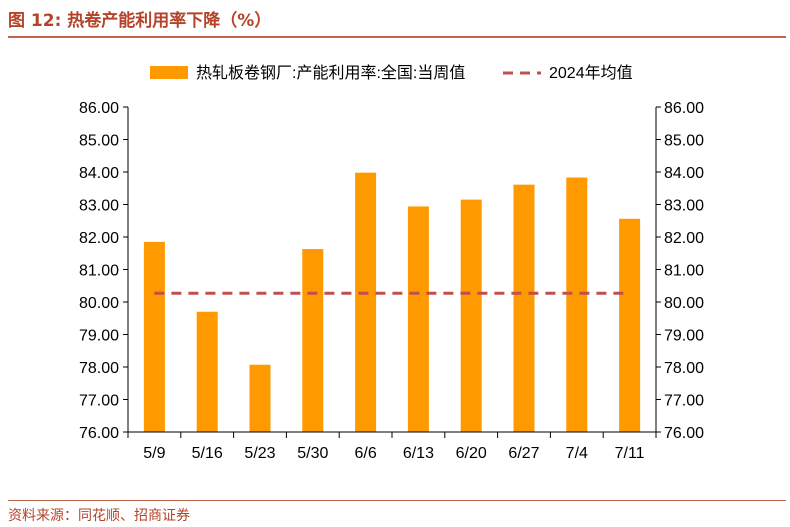  Describe the element at coordinates (684, 271) in the screenshot. I see `y-tick-label-right: 81.00` at that location.